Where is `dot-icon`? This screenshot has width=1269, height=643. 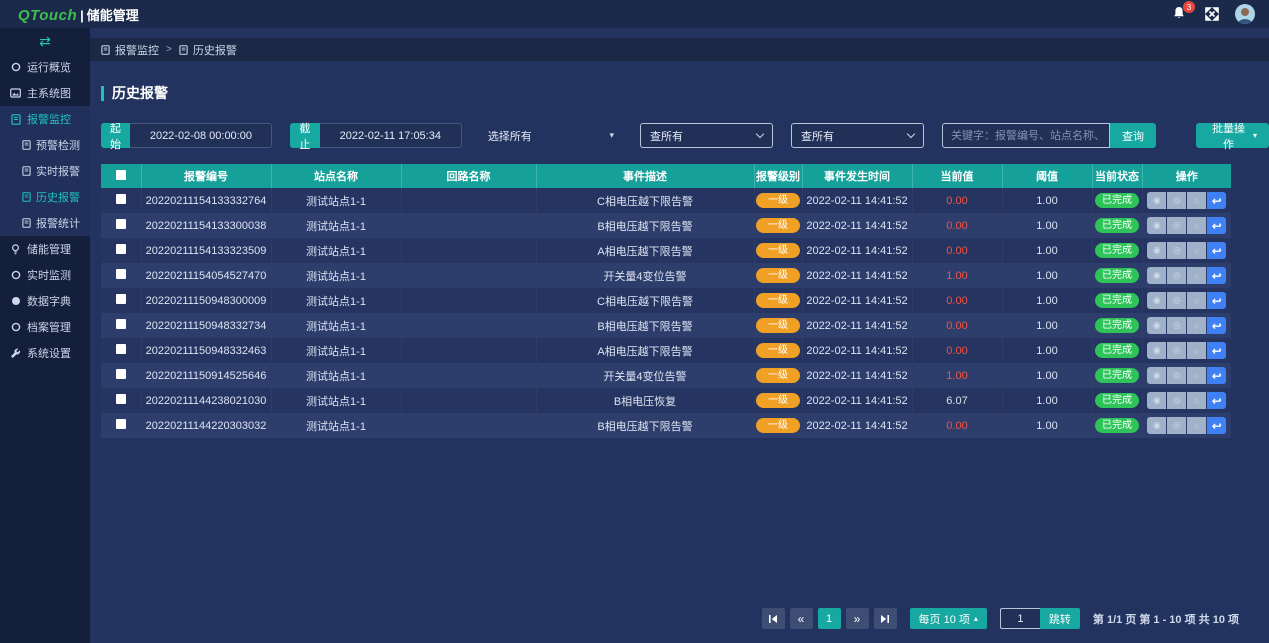
dot-icon is located at coordinates (15, 301).